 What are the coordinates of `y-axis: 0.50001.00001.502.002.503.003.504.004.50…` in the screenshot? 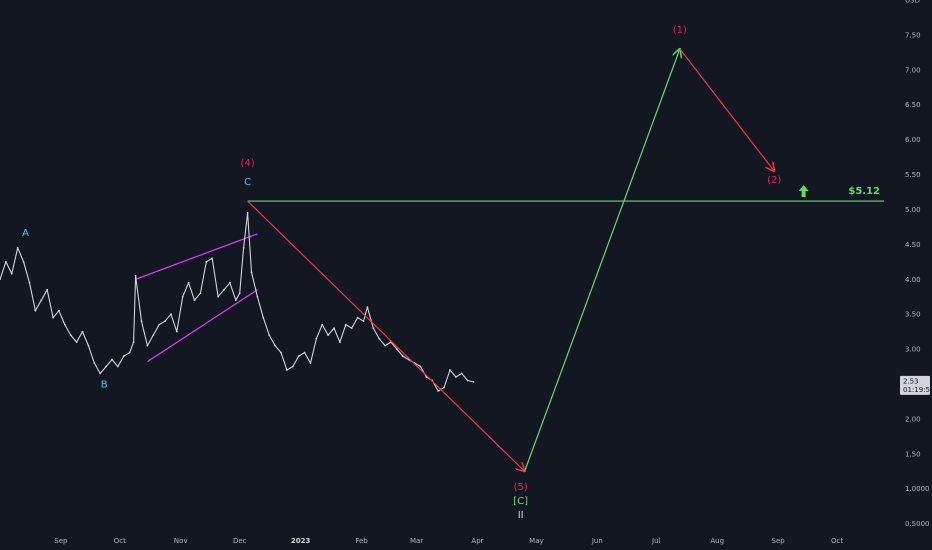 It's located at (916, 264).